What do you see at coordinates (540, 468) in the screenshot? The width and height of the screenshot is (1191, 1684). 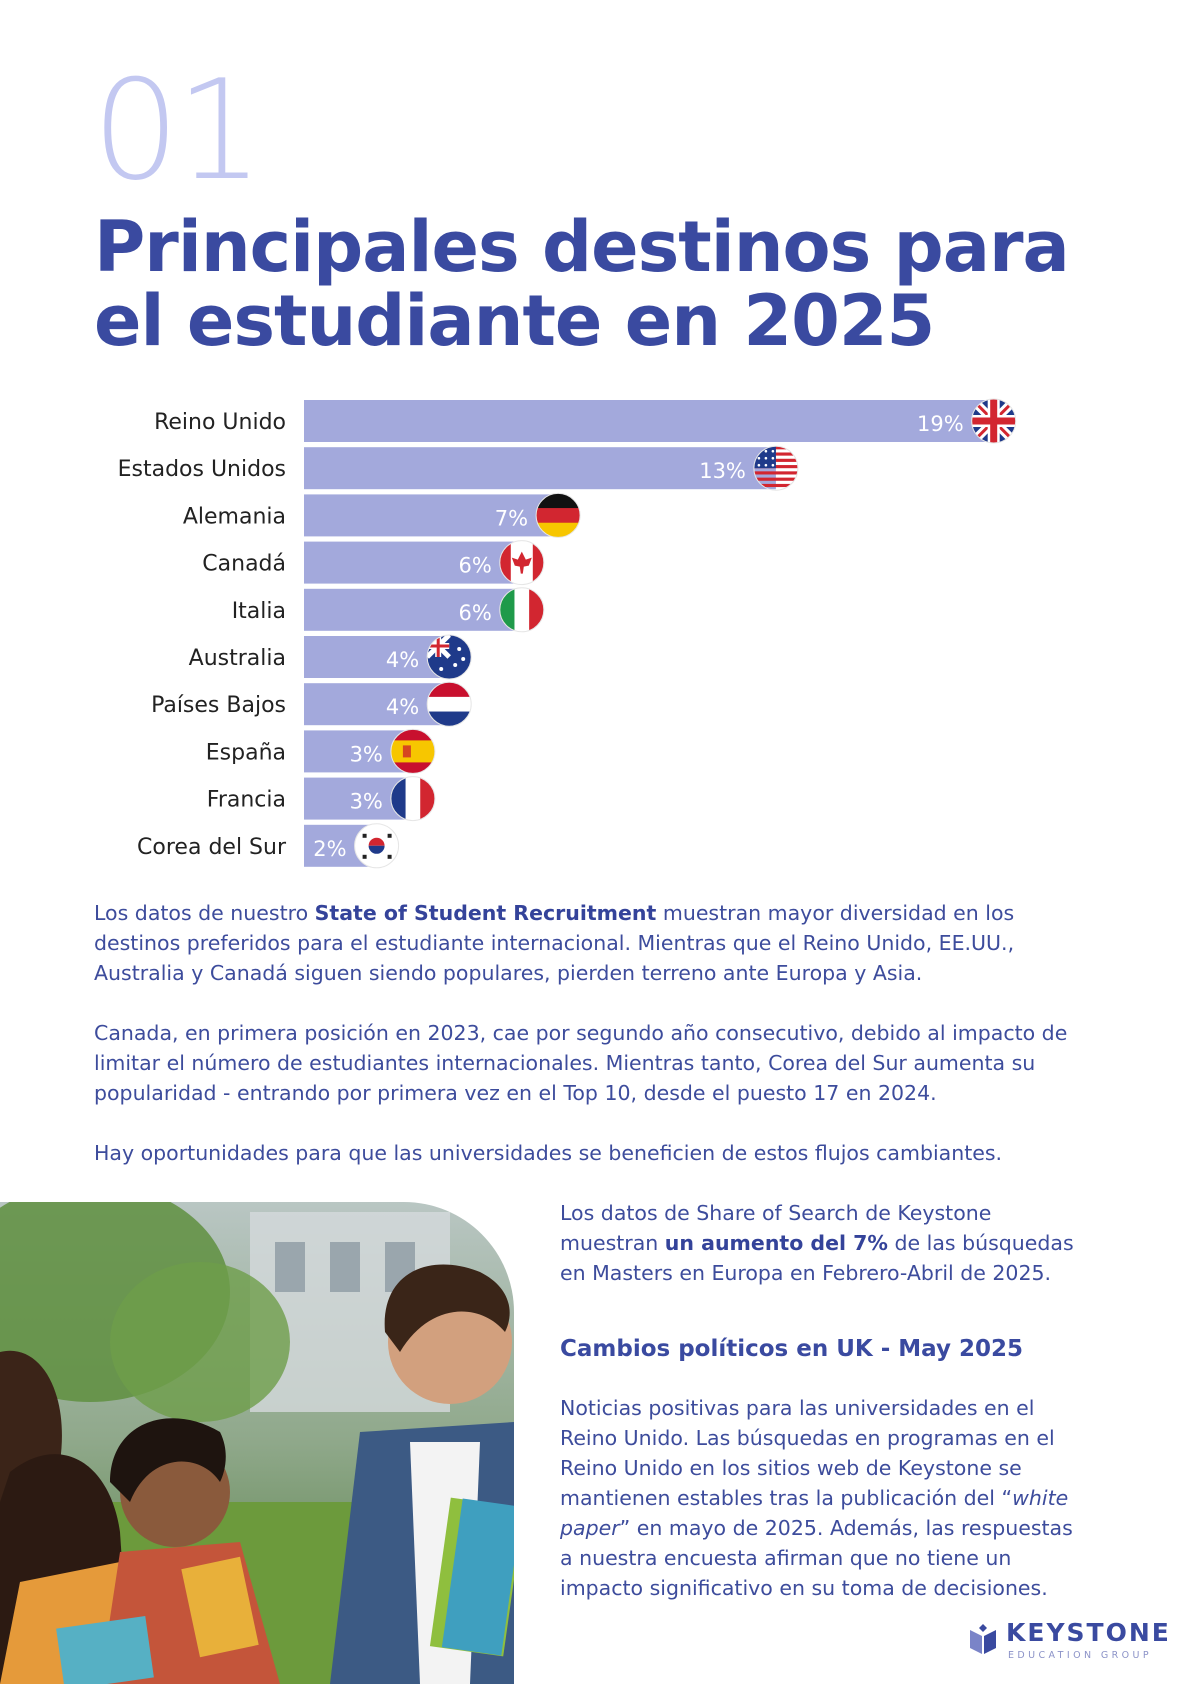 I see `bar-estados-unidos` at bounding box center [540, 468].